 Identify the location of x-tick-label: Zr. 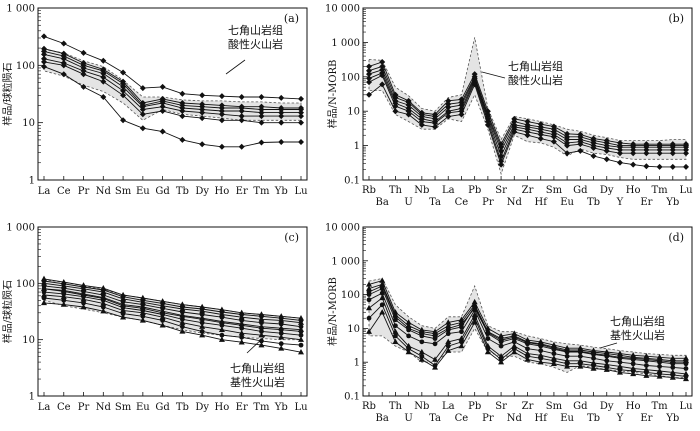
(528, 406).